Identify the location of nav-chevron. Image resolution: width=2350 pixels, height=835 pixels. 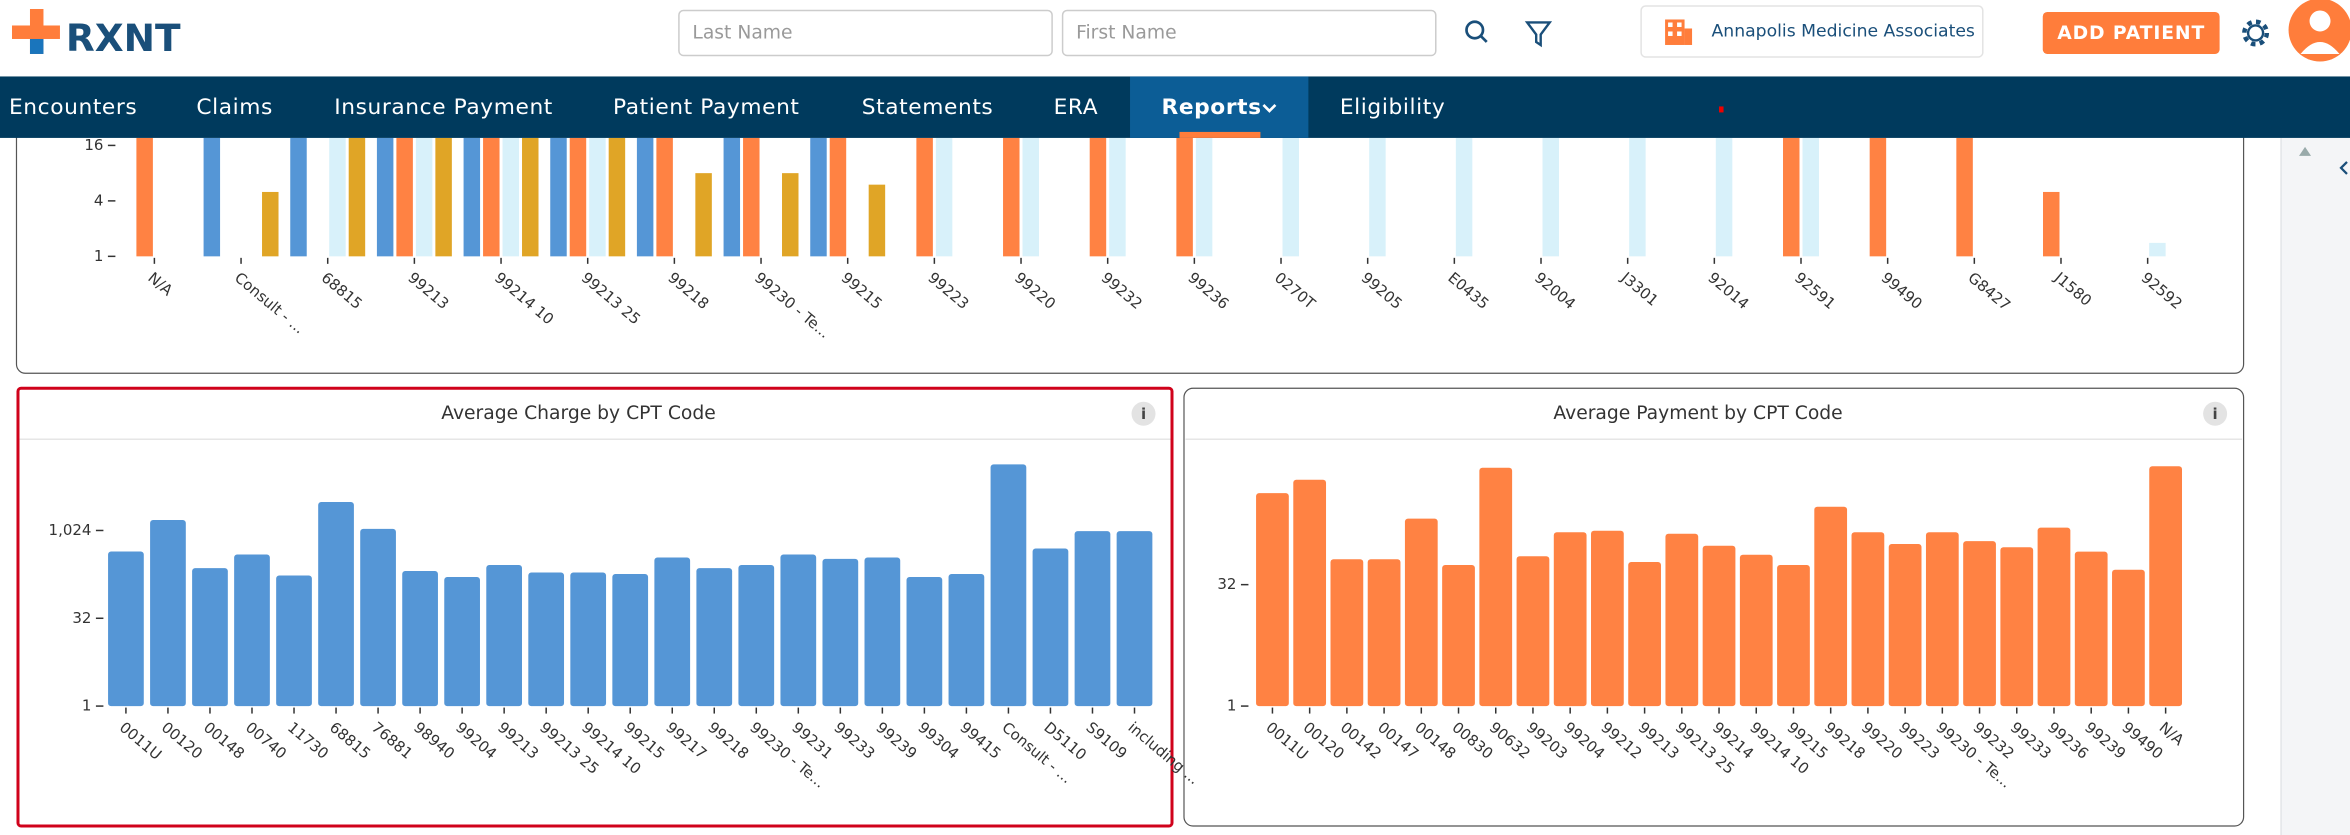
(1269, 108).